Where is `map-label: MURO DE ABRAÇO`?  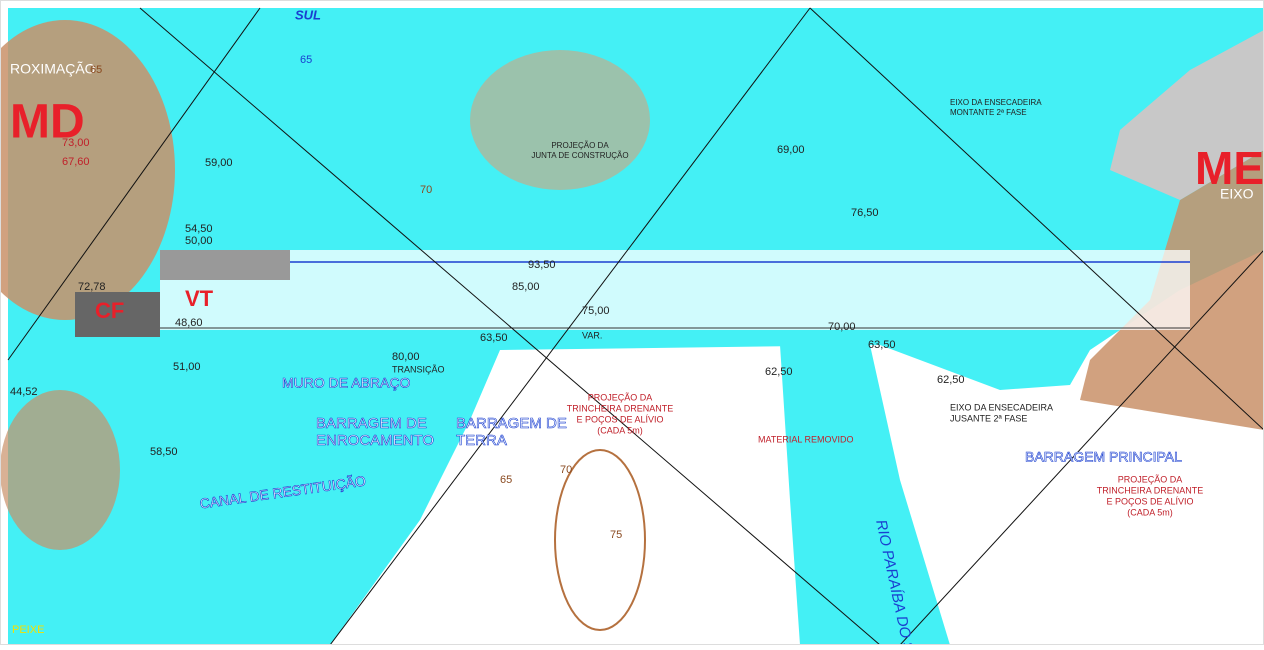
map-label: MURO DE ABRAÇO is located at coordinates (346, 383).